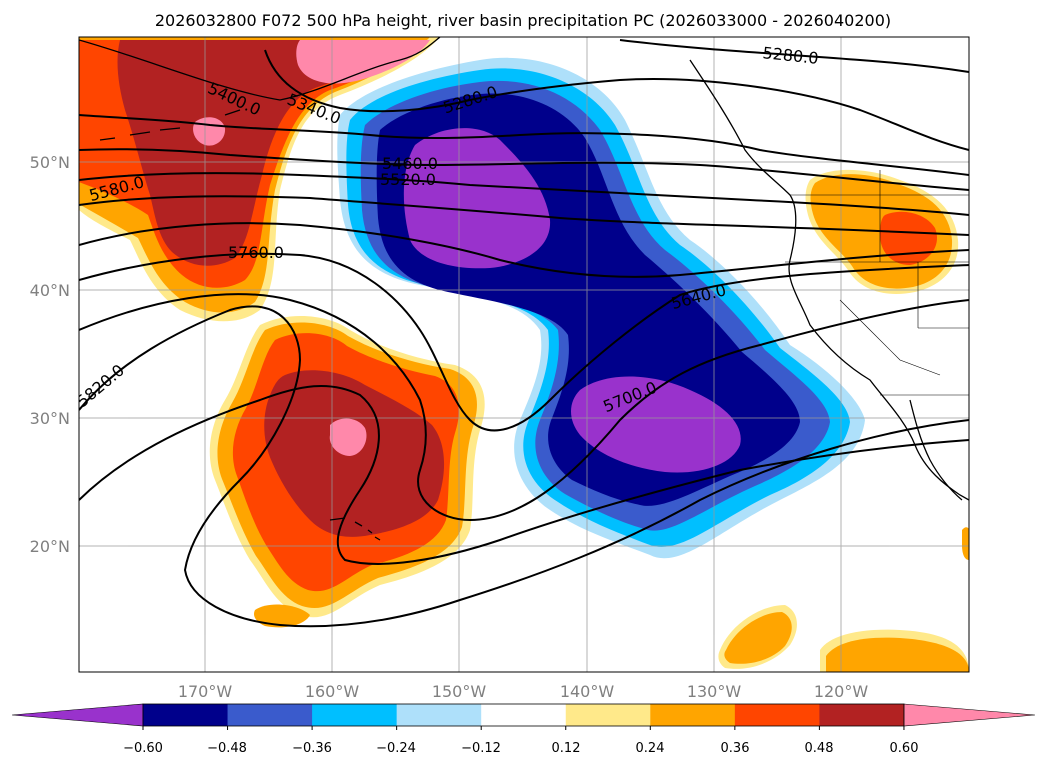 This screenshot has width=1047, height=765. What do you see at coordinates (50, 418) in the screenshot?
I see `lat-label: 30°N` at bounding box center [50, 418].